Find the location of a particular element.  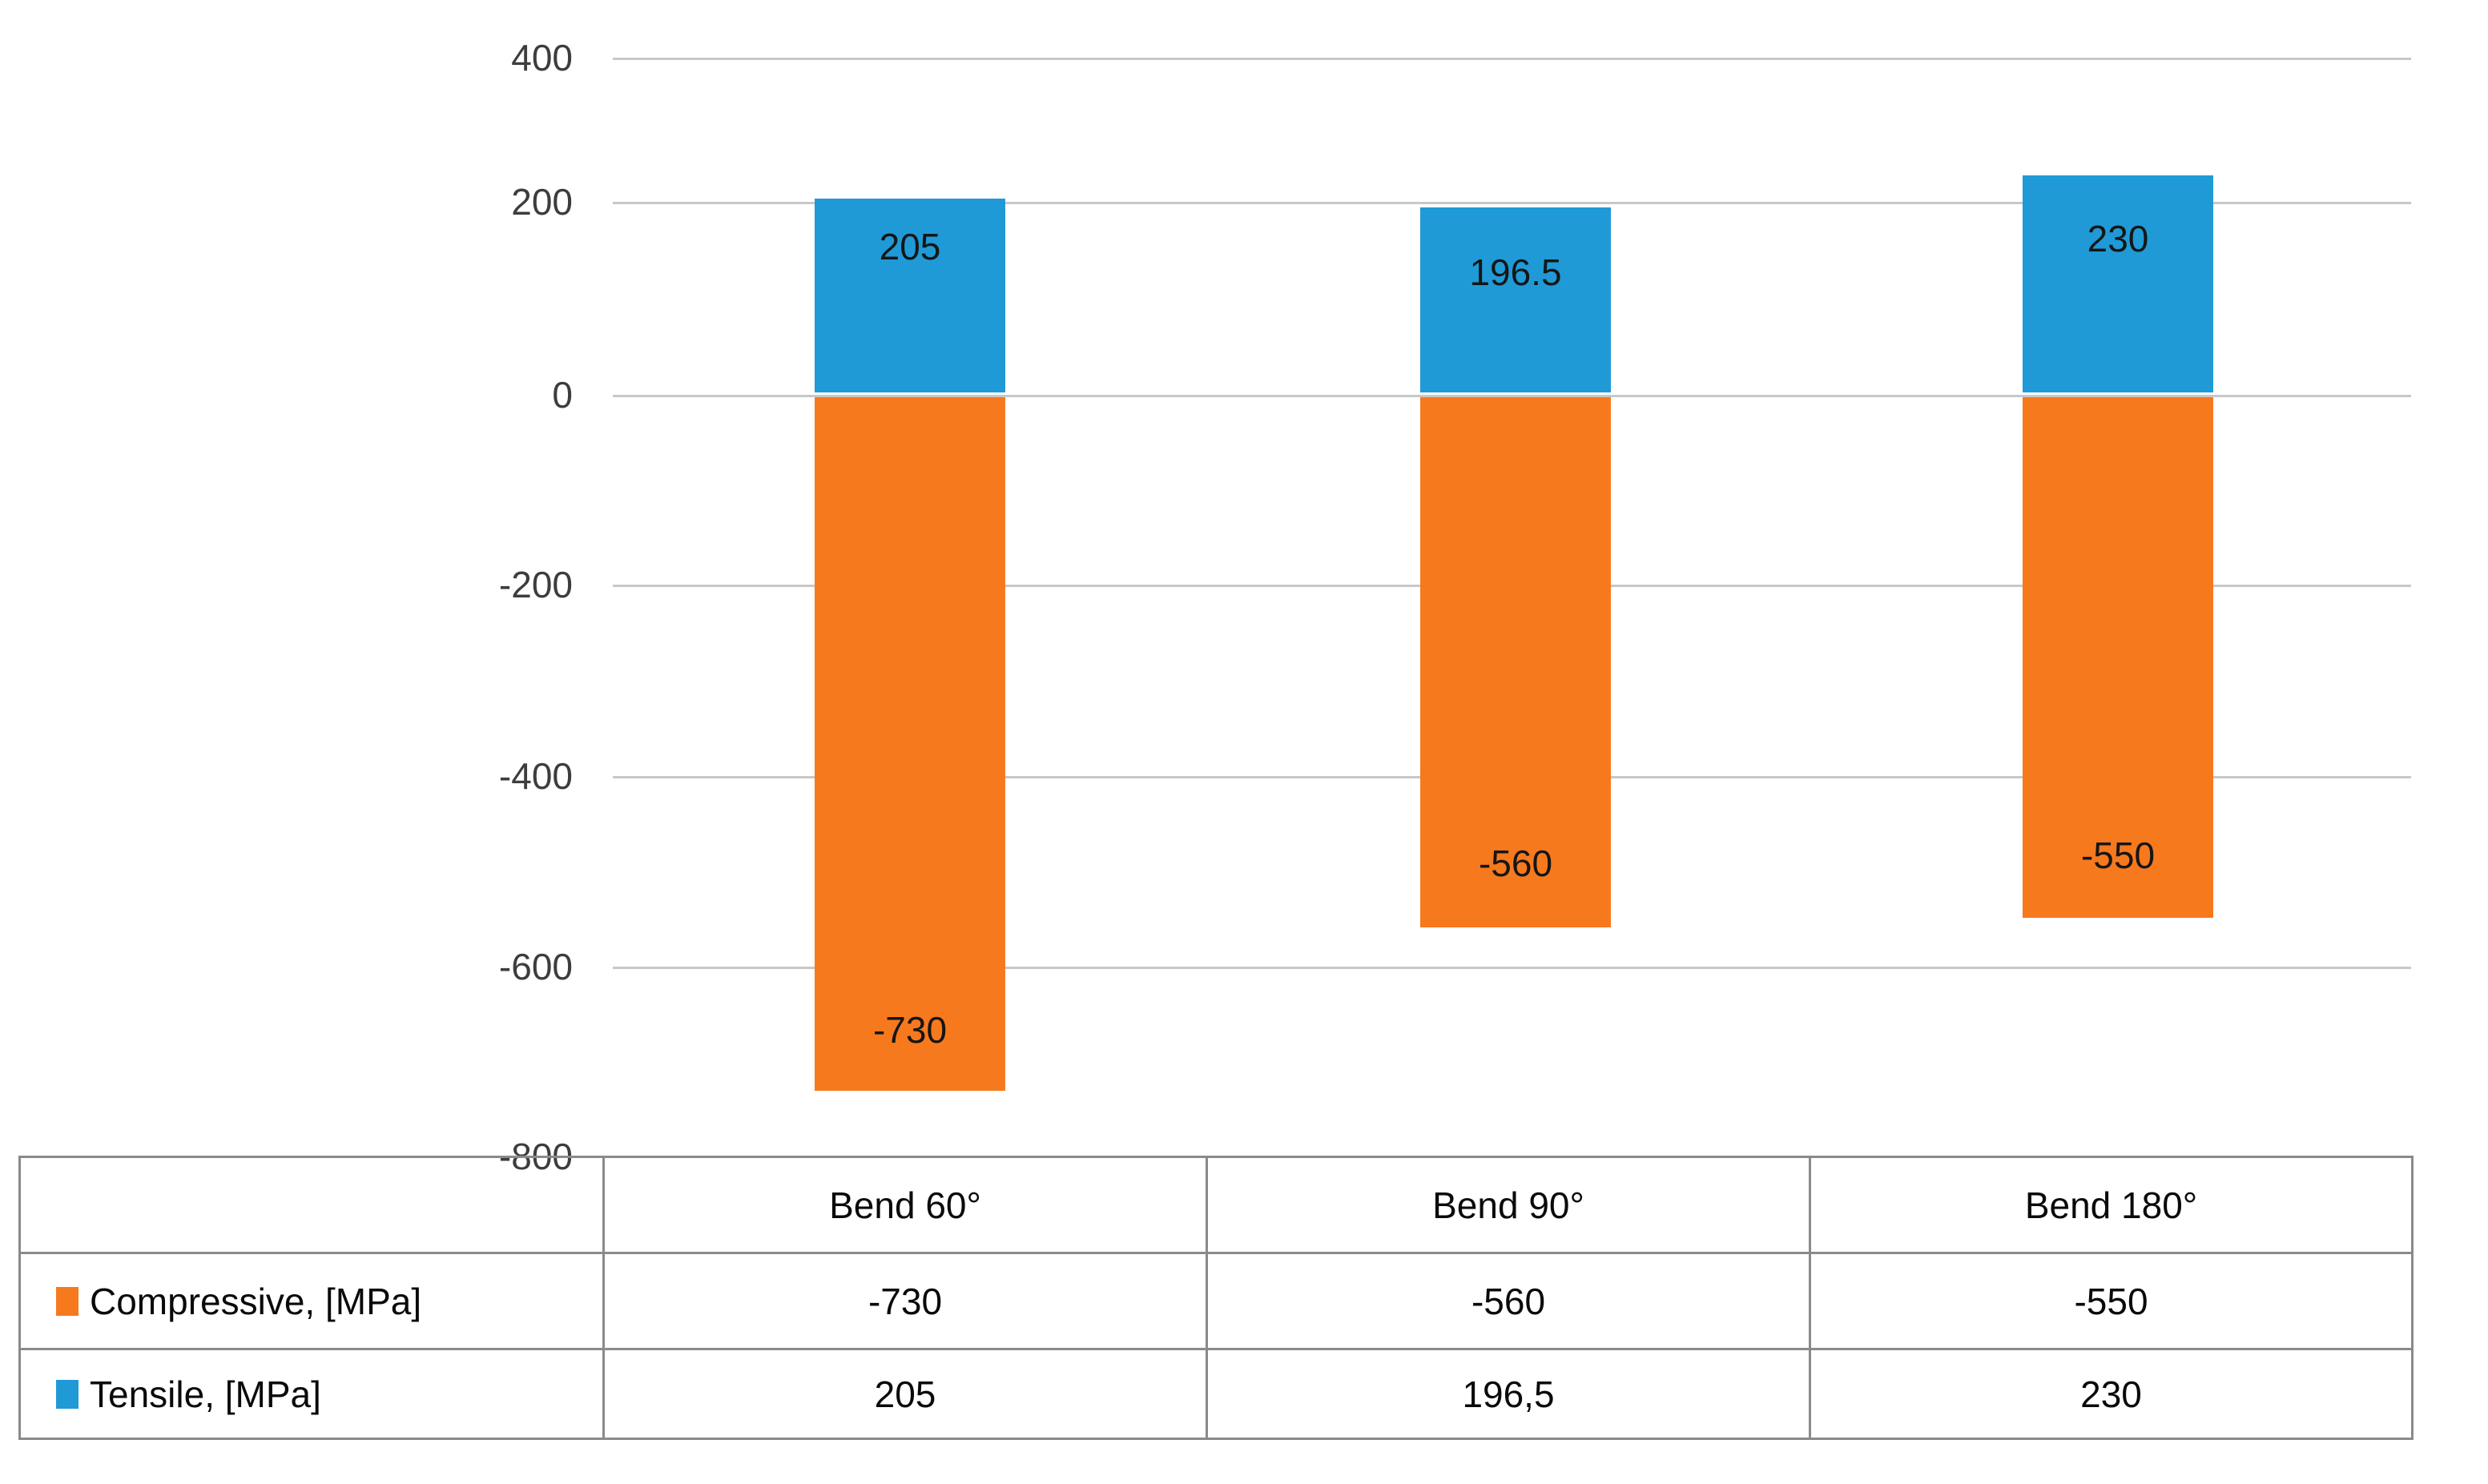

table-row-label-tensile: Tensile, [MPa] is located at coordinates (311, 1394).